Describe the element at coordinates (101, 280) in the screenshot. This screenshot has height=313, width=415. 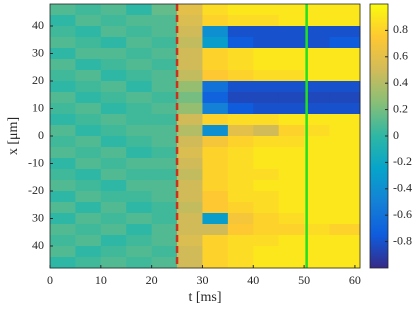
I see `x-tick-label: 10` at that location.